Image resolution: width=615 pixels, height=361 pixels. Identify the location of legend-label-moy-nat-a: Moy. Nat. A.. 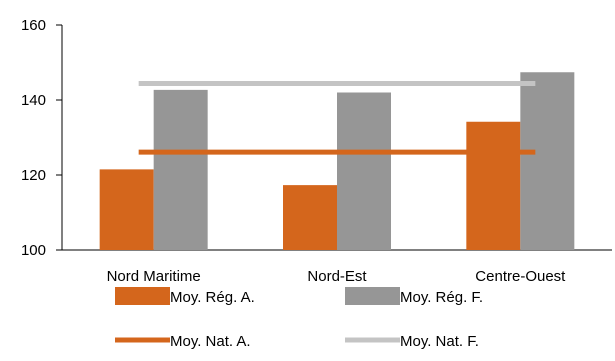
(210, 341).